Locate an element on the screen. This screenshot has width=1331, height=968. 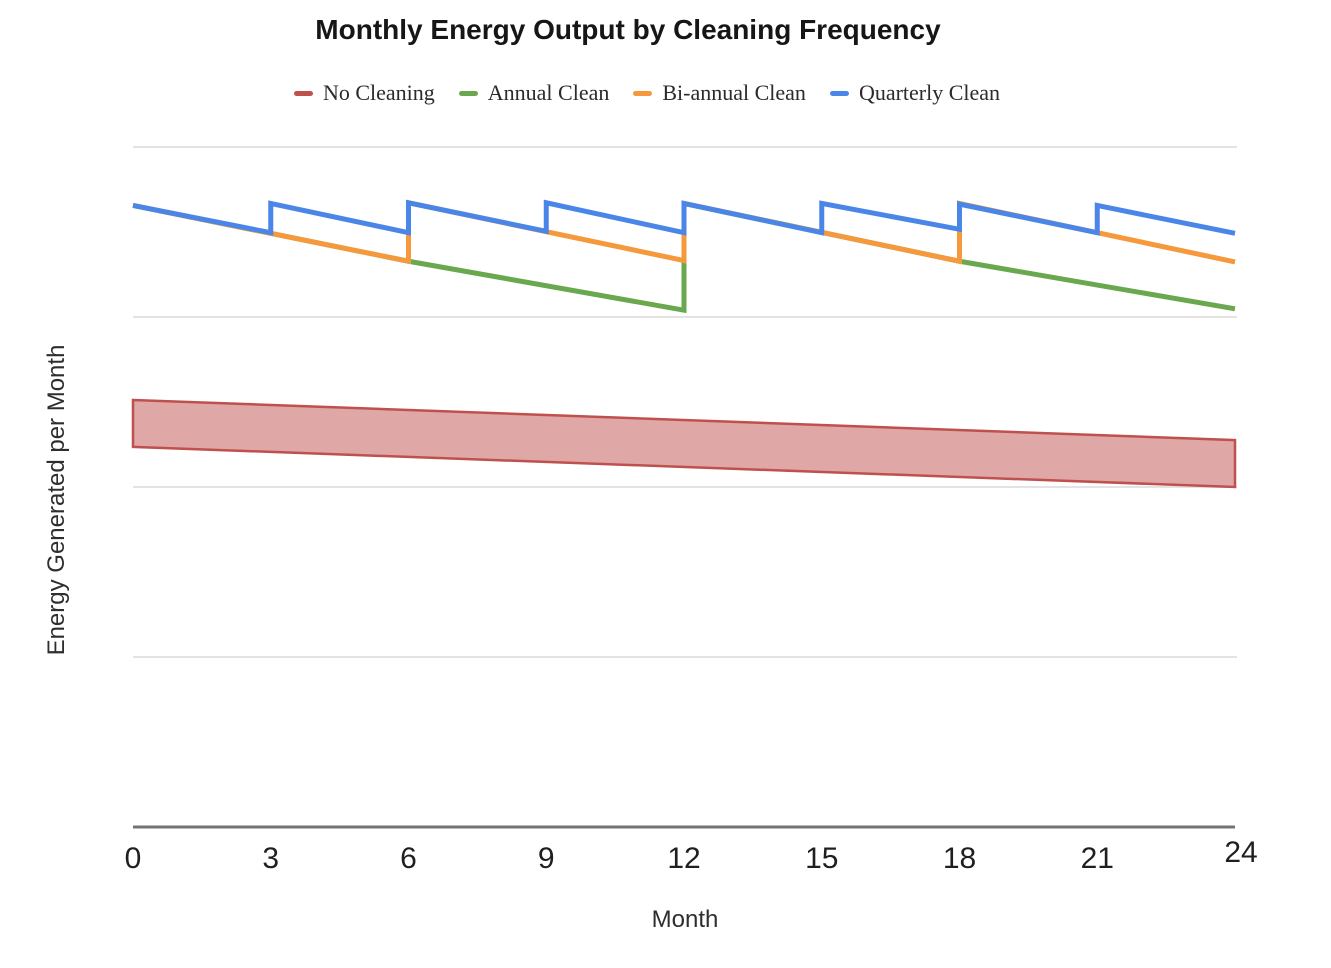
legend-label: Annual Clean is located at coordinates (548, 92).